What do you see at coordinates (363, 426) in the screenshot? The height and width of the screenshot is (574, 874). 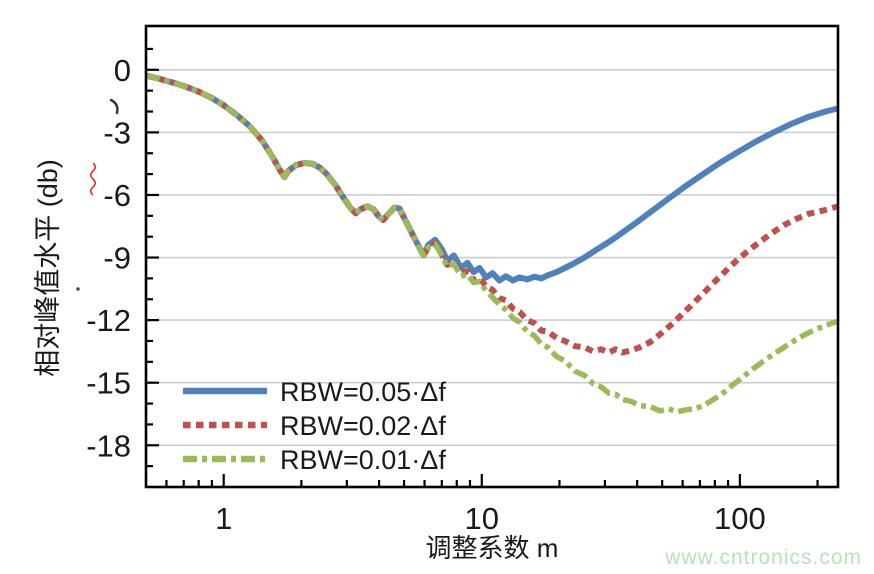 I see `legend-label-1: RBW=0.02·Δf` at bounding box center [363, 426].